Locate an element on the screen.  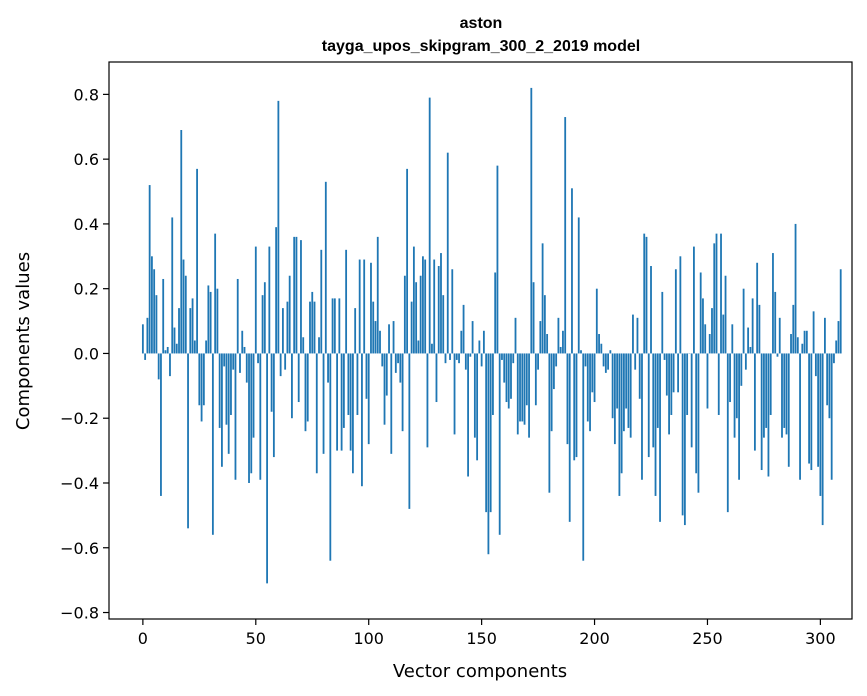
chart-subtitle: tayga_upos_skipgram_300_2_2019 model is located at coordinates (481, 46).